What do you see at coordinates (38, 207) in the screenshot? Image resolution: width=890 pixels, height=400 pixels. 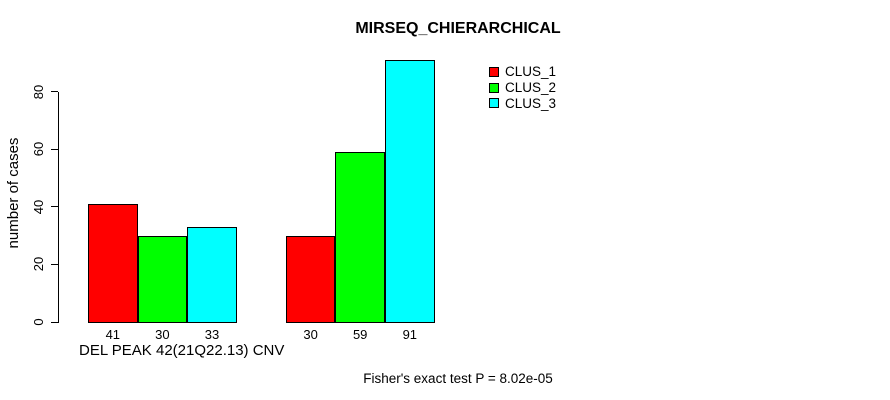 I see `y-tick-label: 40` at bounding box center [38, 207].